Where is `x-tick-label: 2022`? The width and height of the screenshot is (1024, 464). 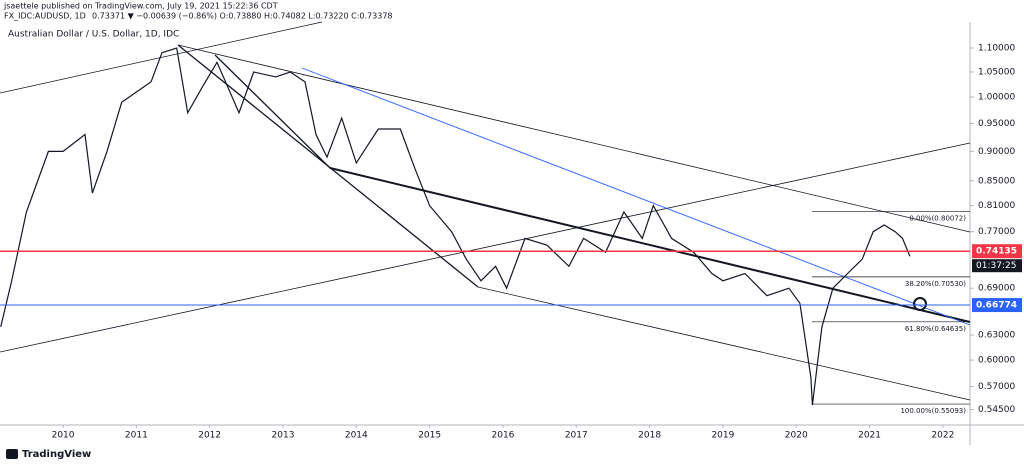
x-tick-label: 2022 is located at coordinates (942, 436).